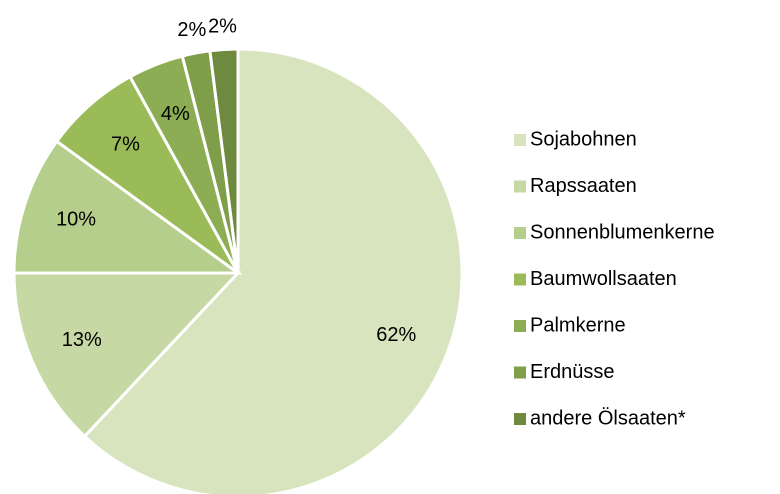 The height and width of the screenshot is (494, 780). What do you see at coordinates (583, 186) in the screenshot?
I see `legend-label: Rapssaaten` at bounding box center [583, 186].